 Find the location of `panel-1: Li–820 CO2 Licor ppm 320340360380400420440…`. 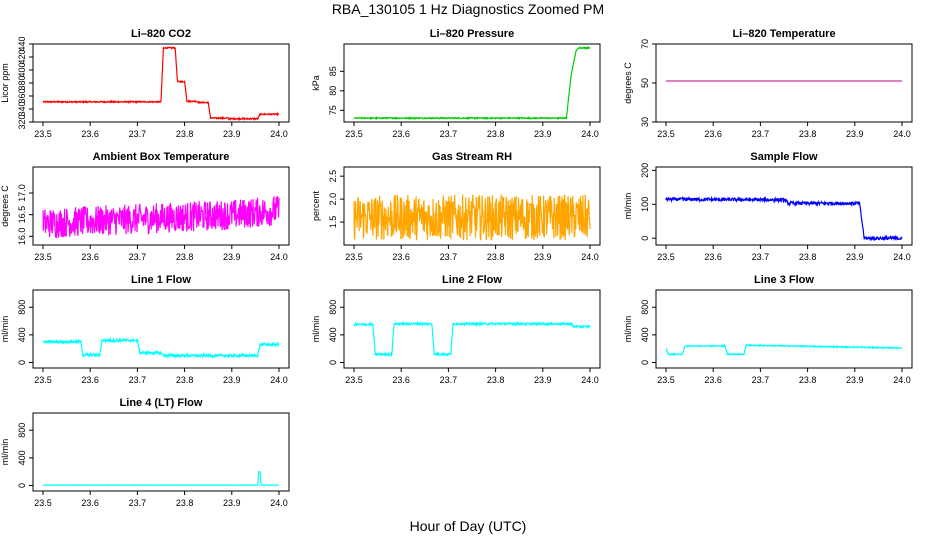

panel-1: Li–820 CO2 Licor ppm 320340360380400420440… is located at coordinates (145, 83).